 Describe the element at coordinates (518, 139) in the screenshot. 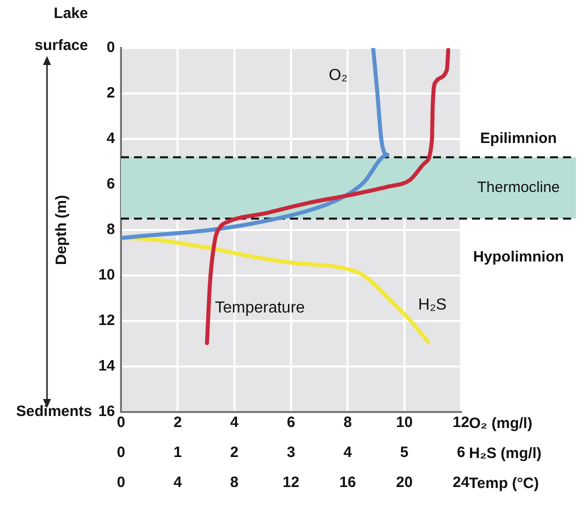

I see `text: Epilimnion` at that location.